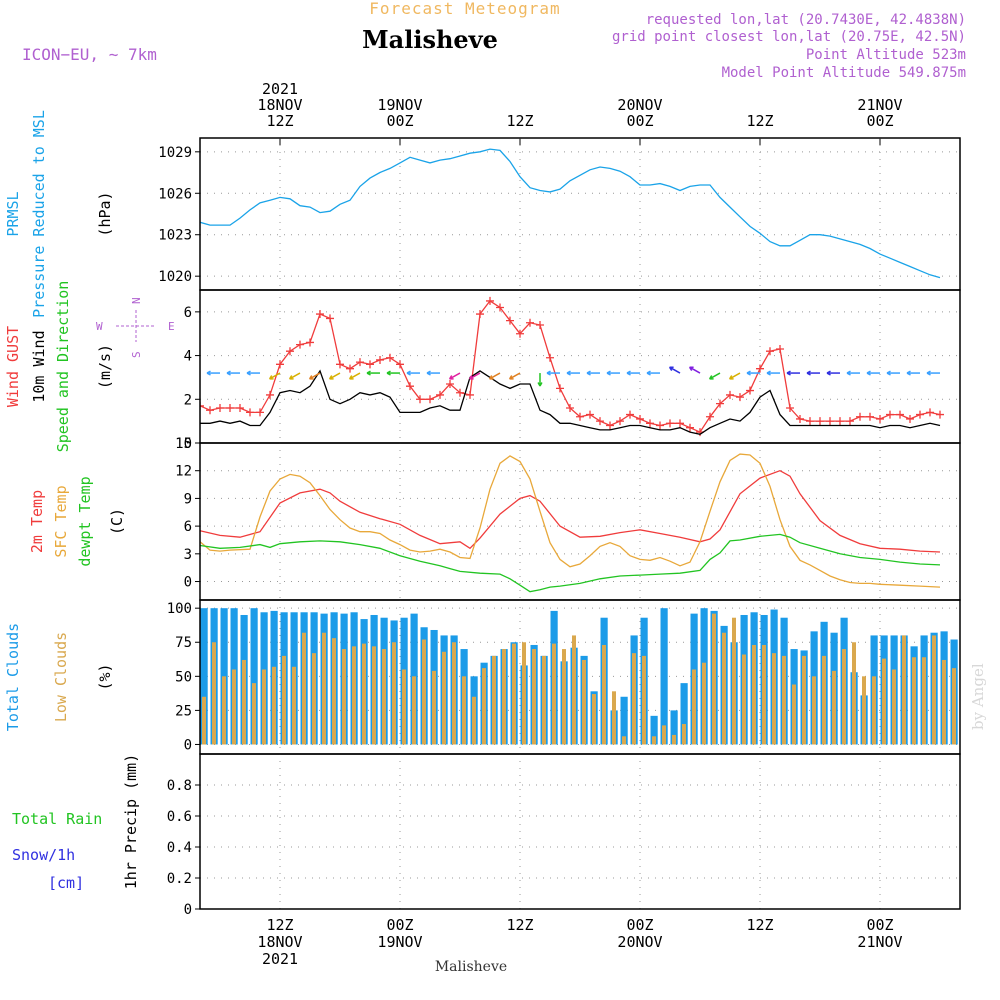 Image resolution: width=1000 pixels, height=1000 pixels. Describe the element at coordinates (99, 326) in the screenshot. I see `compass-label: W` at that location.